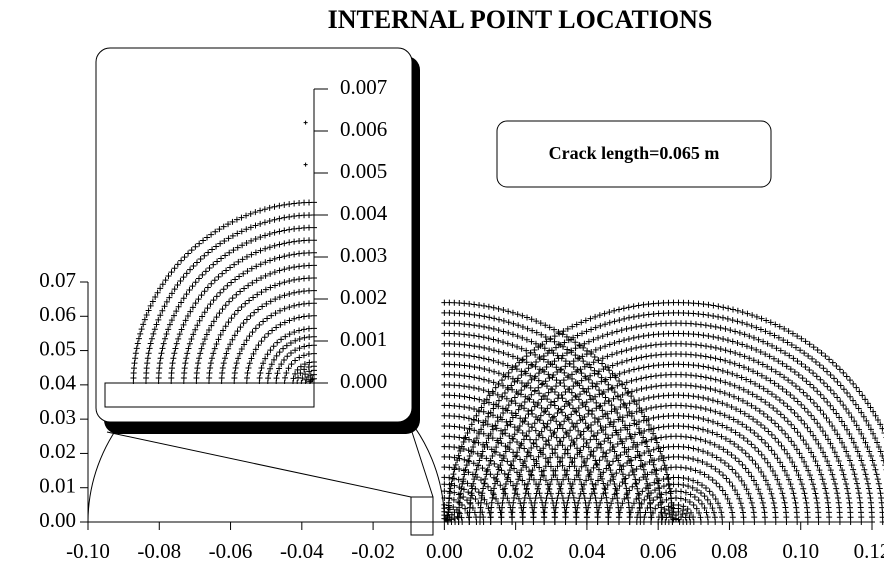 The image size is (884, 581). Describe the element at coordinates (363, 171) in the screenshot. I see `y-tick-label: 0.005` at that location.